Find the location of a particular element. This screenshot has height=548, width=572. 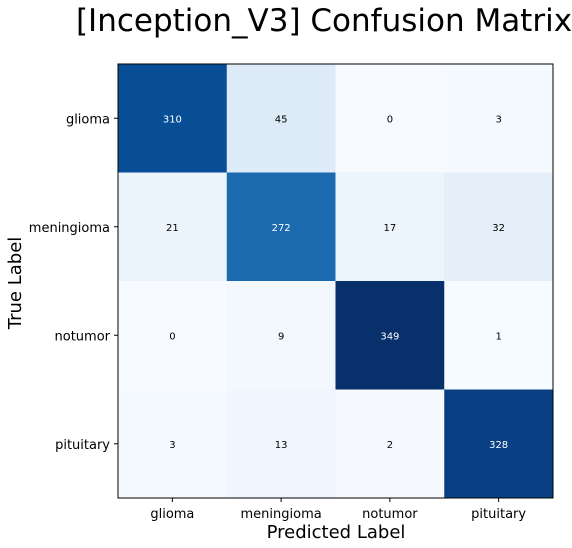

y-tick-label: meningioma is located at coordinates (69, 228).